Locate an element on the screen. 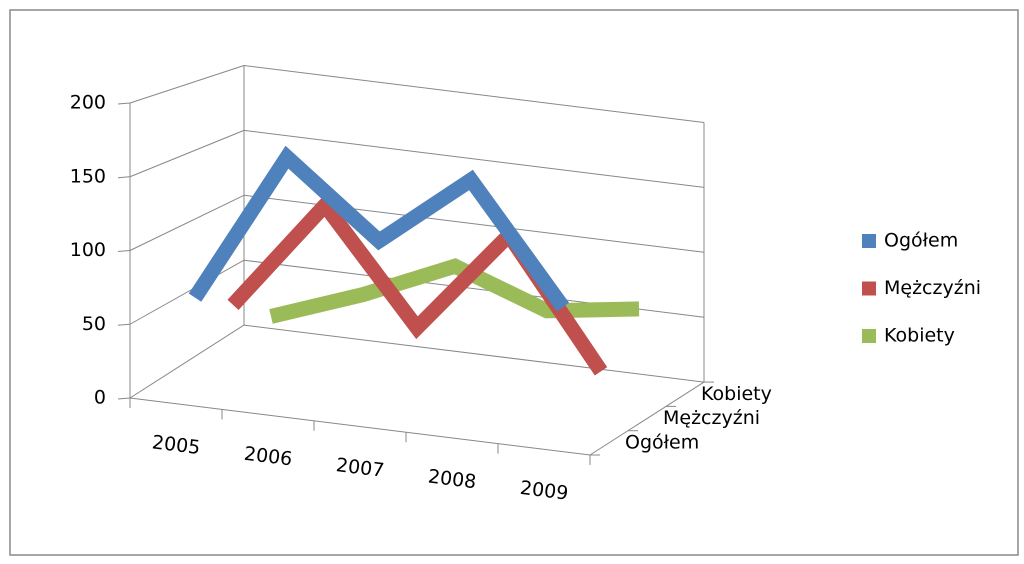 Image resolution: width=1024 pixels, height=564 pixels. depth-label: Mężczyźni is located at coordinates (711, 418).